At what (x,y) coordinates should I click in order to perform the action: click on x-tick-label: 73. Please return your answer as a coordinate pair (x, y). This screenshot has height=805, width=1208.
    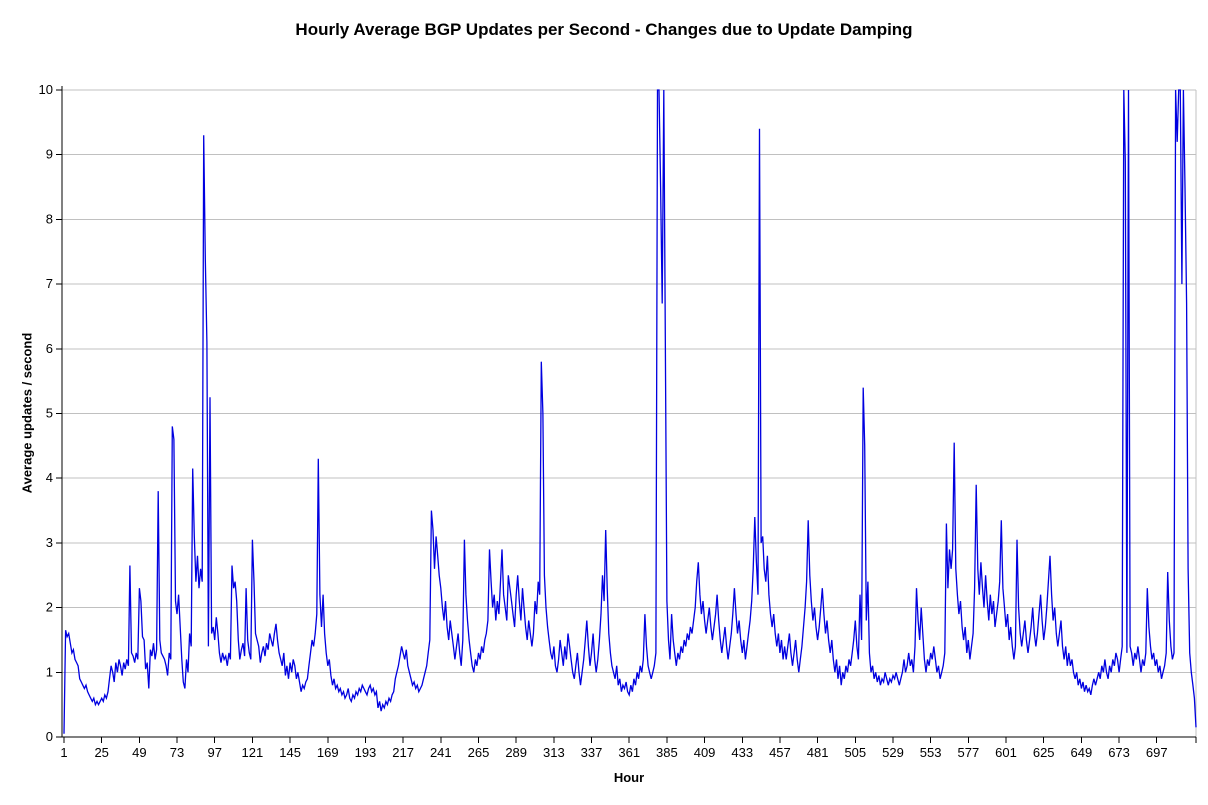
    Looking at the image, I should click on (177, 752).